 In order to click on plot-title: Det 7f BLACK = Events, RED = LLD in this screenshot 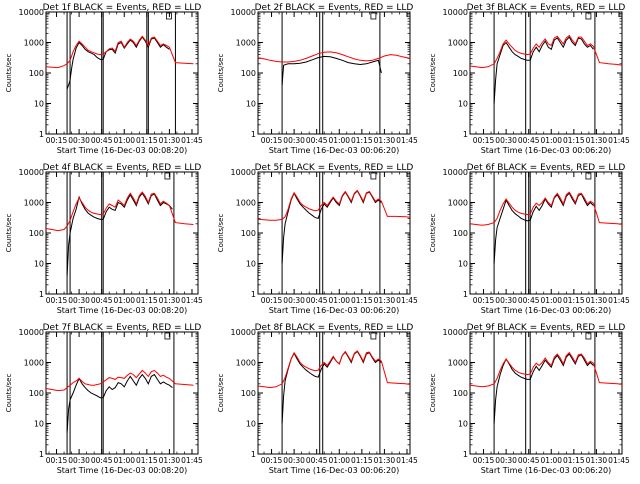, I will do `click(122, 328)`.